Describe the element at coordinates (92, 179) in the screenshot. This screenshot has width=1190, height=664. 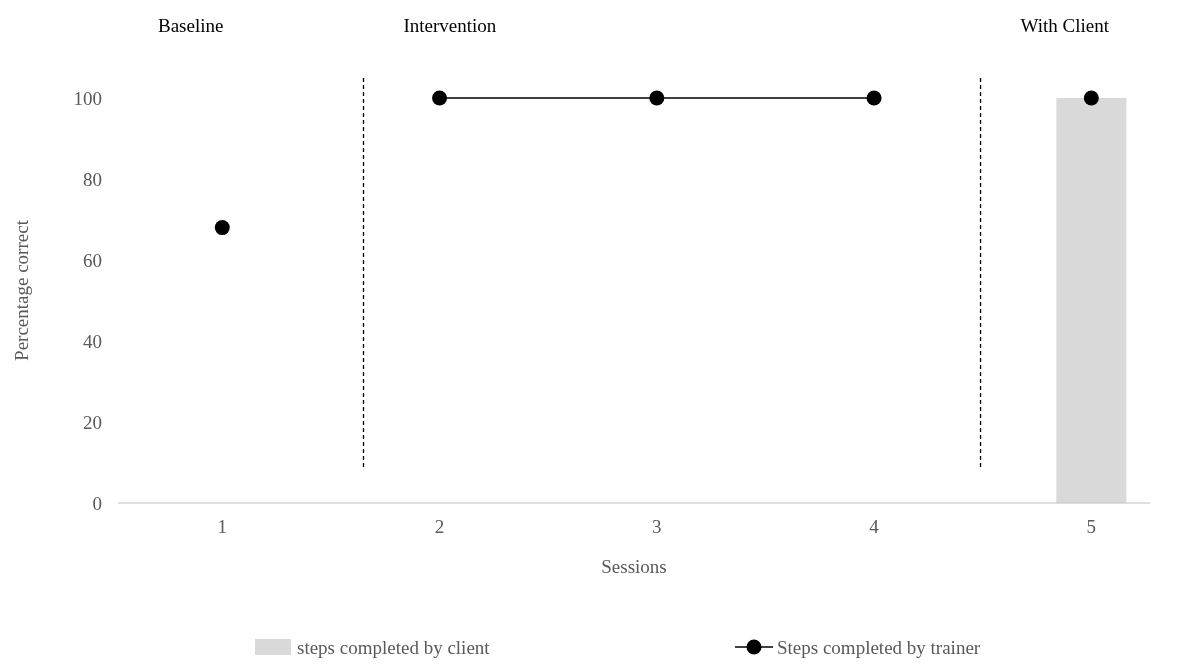
I see `y-tick-label: 80` at that location.